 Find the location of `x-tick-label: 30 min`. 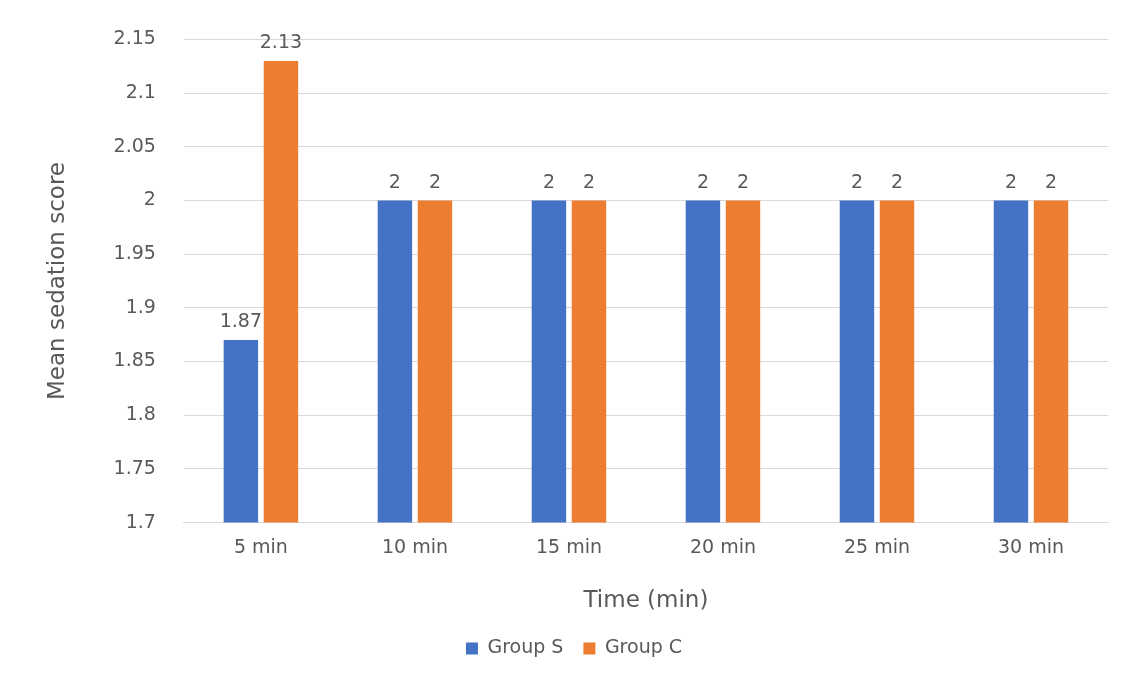

x-tick-label: 30 min is located at coordinates (1031, 545).